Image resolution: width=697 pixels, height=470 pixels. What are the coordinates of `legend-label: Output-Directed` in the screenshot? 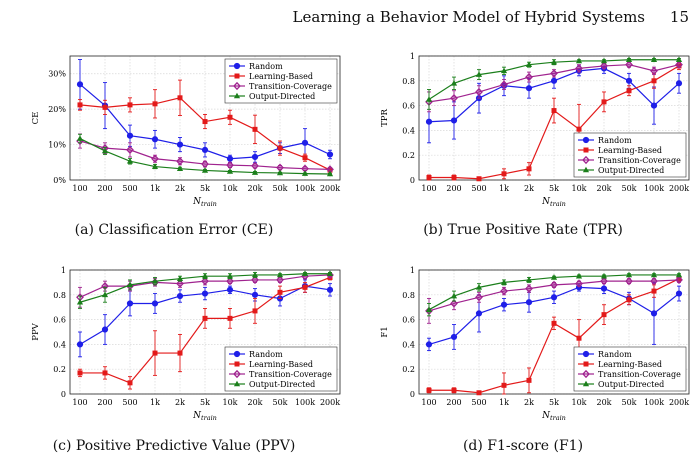 It's located at (631, 384).